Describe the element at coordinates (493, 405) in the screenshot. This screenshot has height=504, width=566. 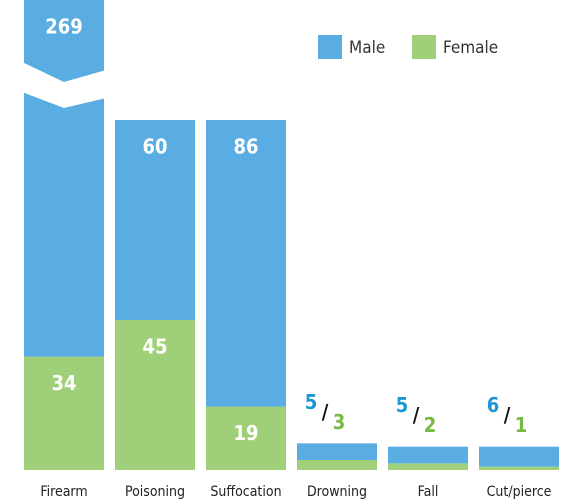
I see `value-label: 6` at that location.